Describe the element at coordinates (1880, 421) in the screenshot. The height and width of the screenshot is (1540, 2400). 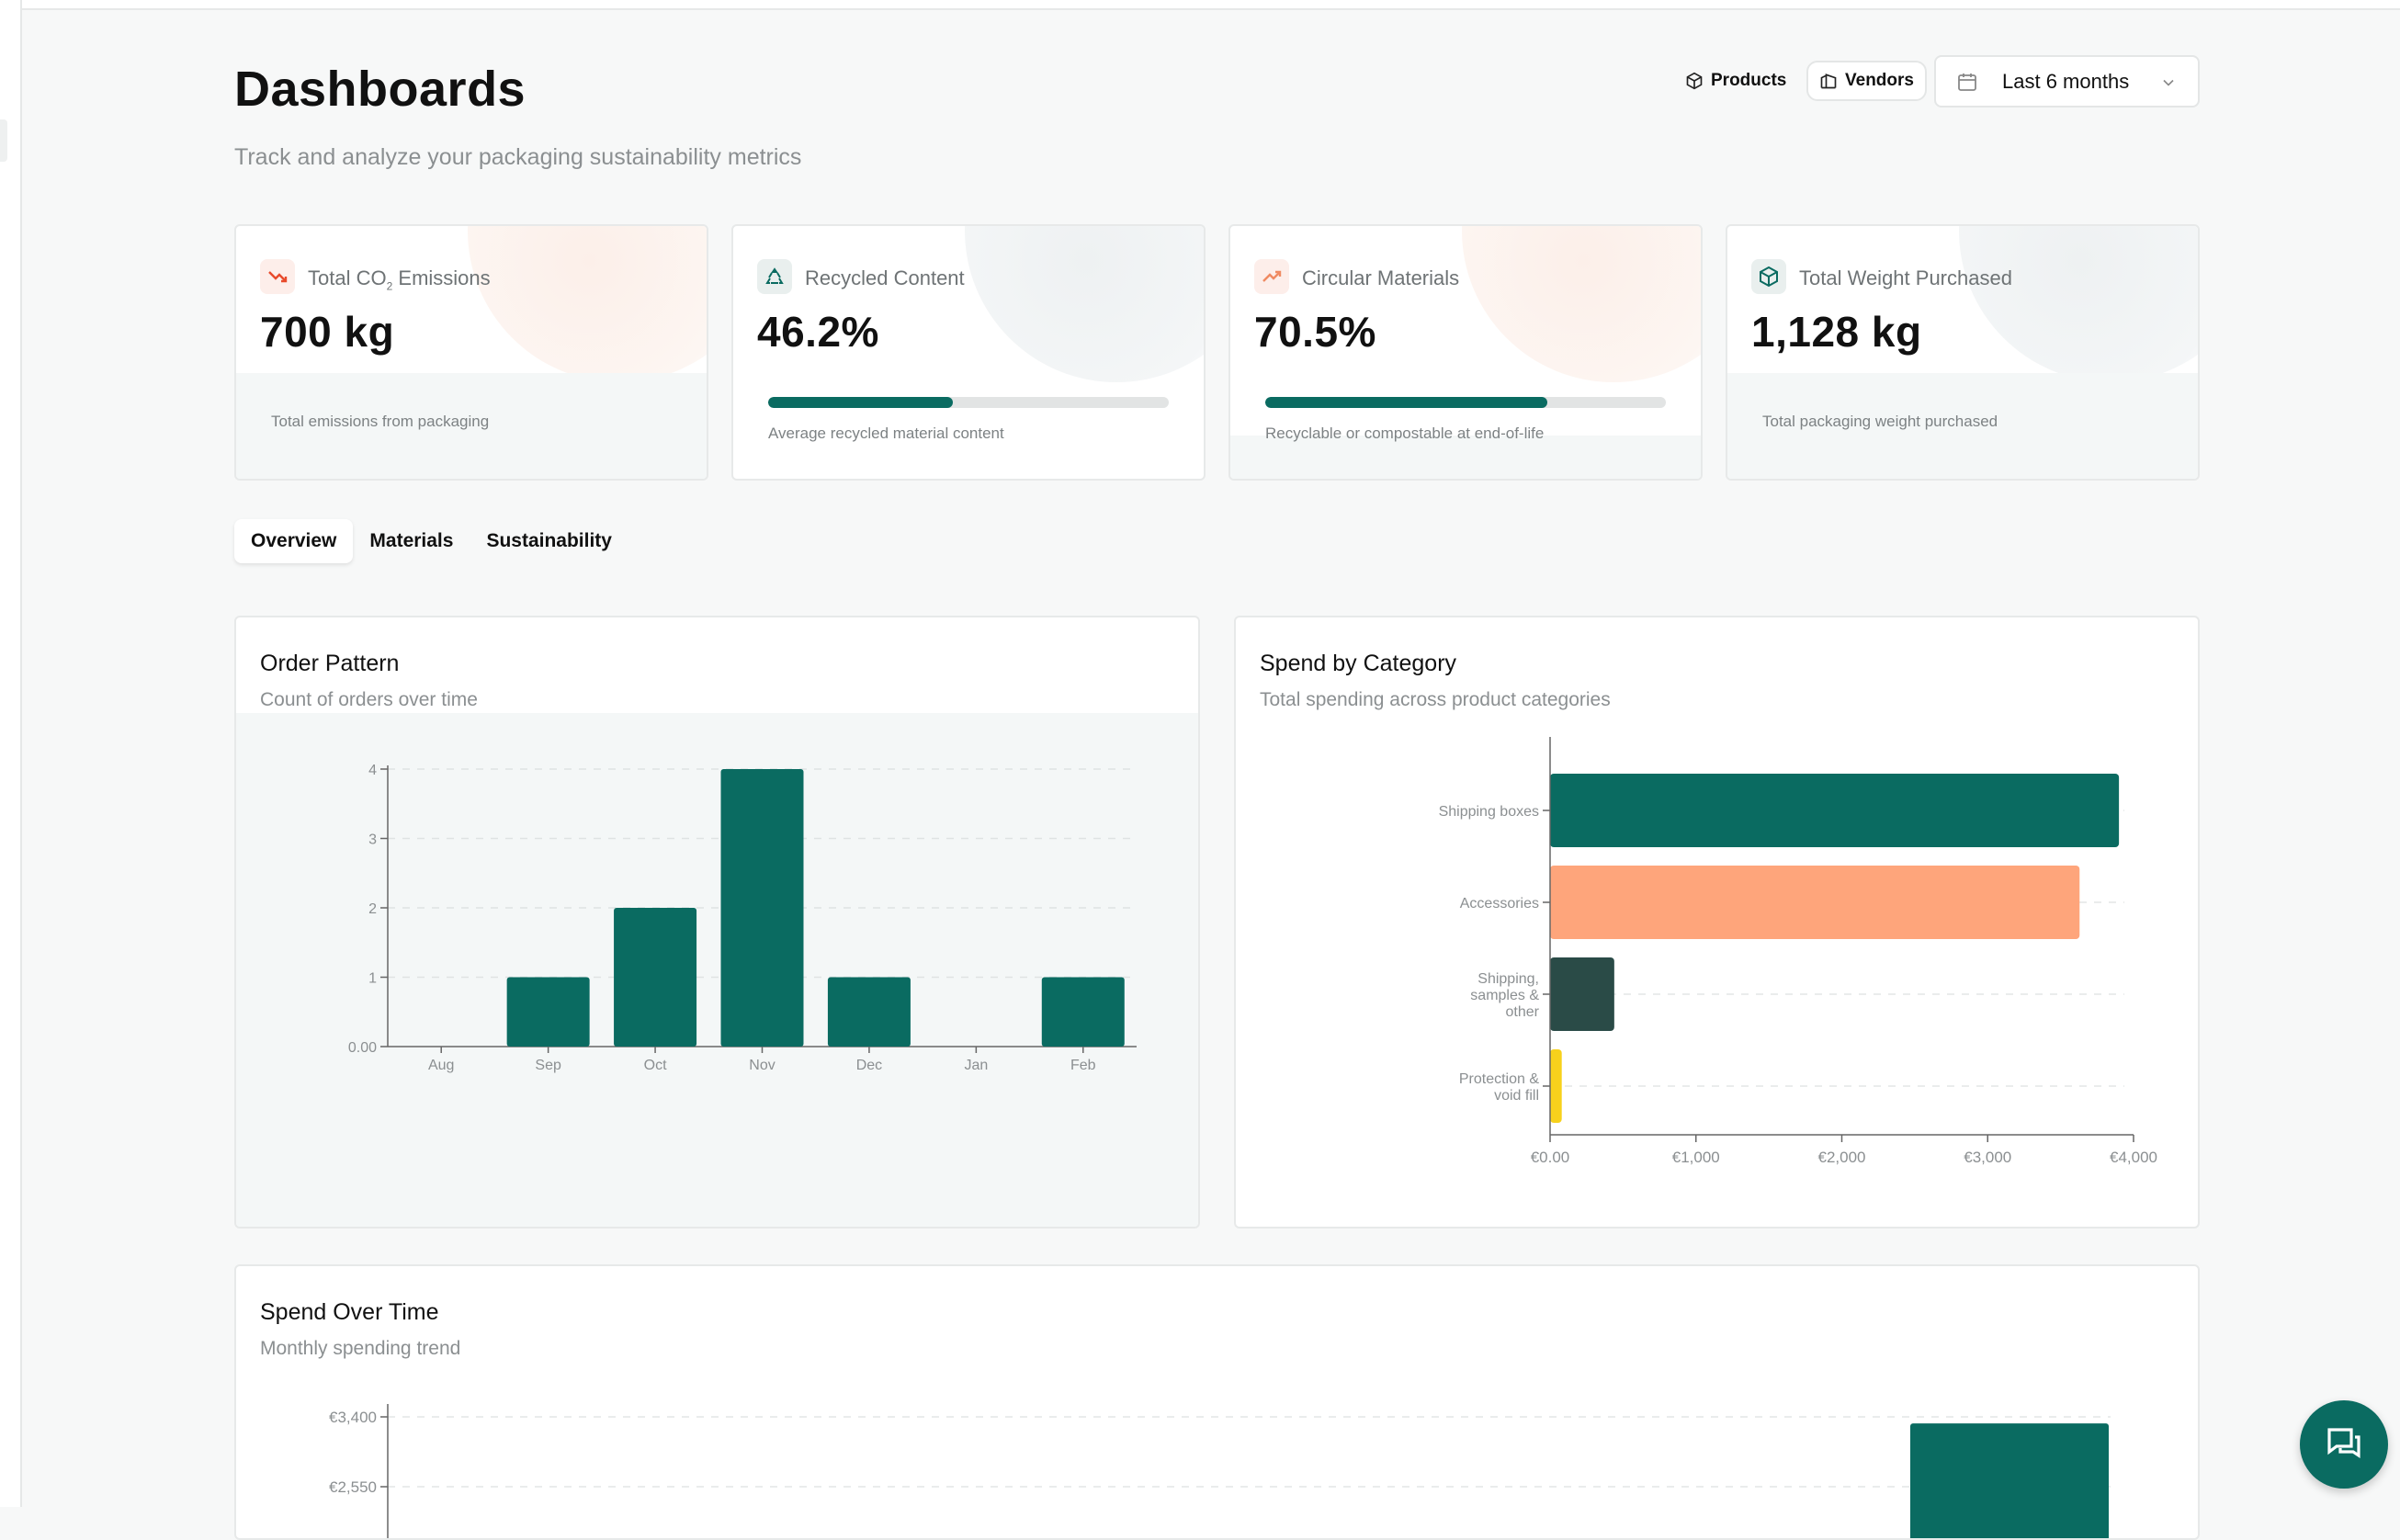
I see `metric-note: Total packaging weight purchased` at that location.